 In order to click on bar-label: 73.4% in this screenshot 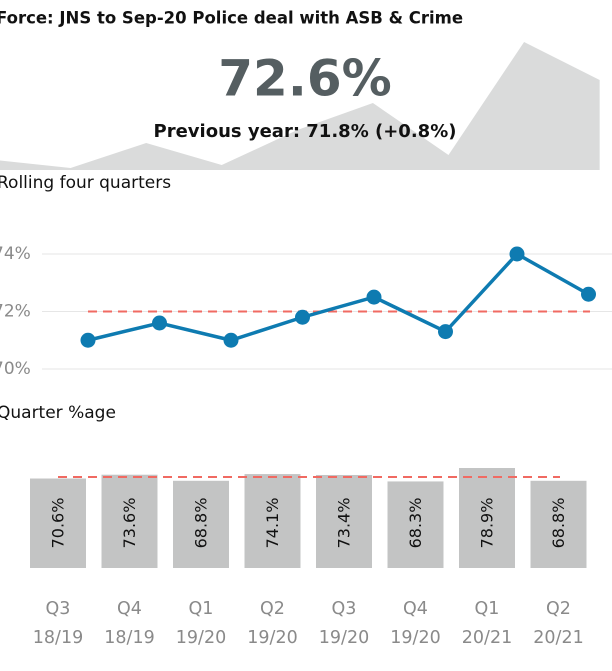, I will do `click(344, 523)`.